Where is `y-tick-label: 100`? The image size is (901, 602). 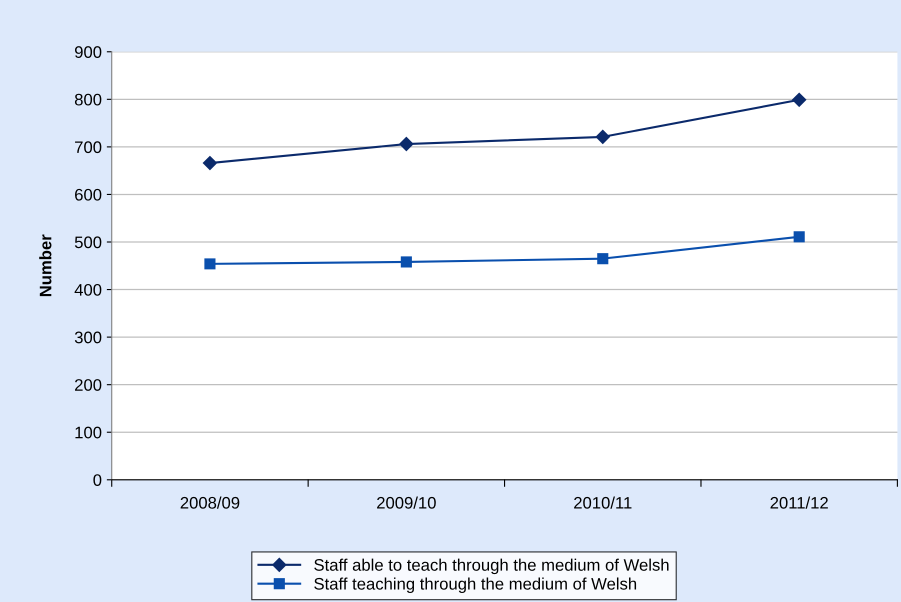
y-tick-label: 100 is located at coordinates (88, 432).